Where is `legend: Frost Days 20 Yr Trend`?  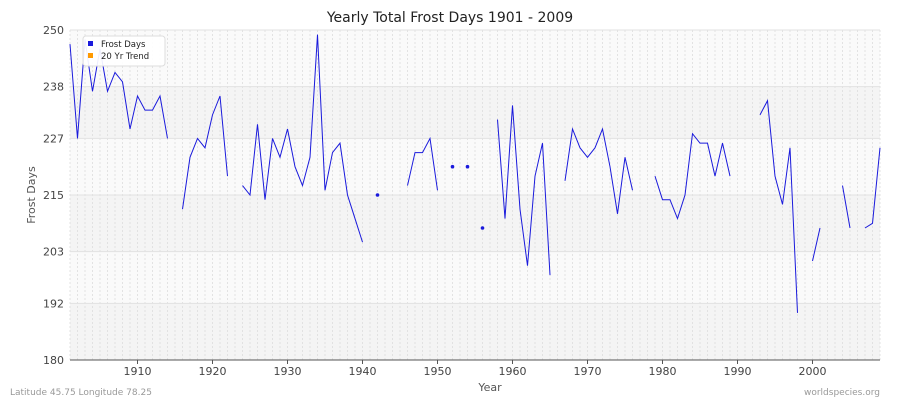 legend: Frost Days 20 Yr Trend is located at coordinates (124, 51).